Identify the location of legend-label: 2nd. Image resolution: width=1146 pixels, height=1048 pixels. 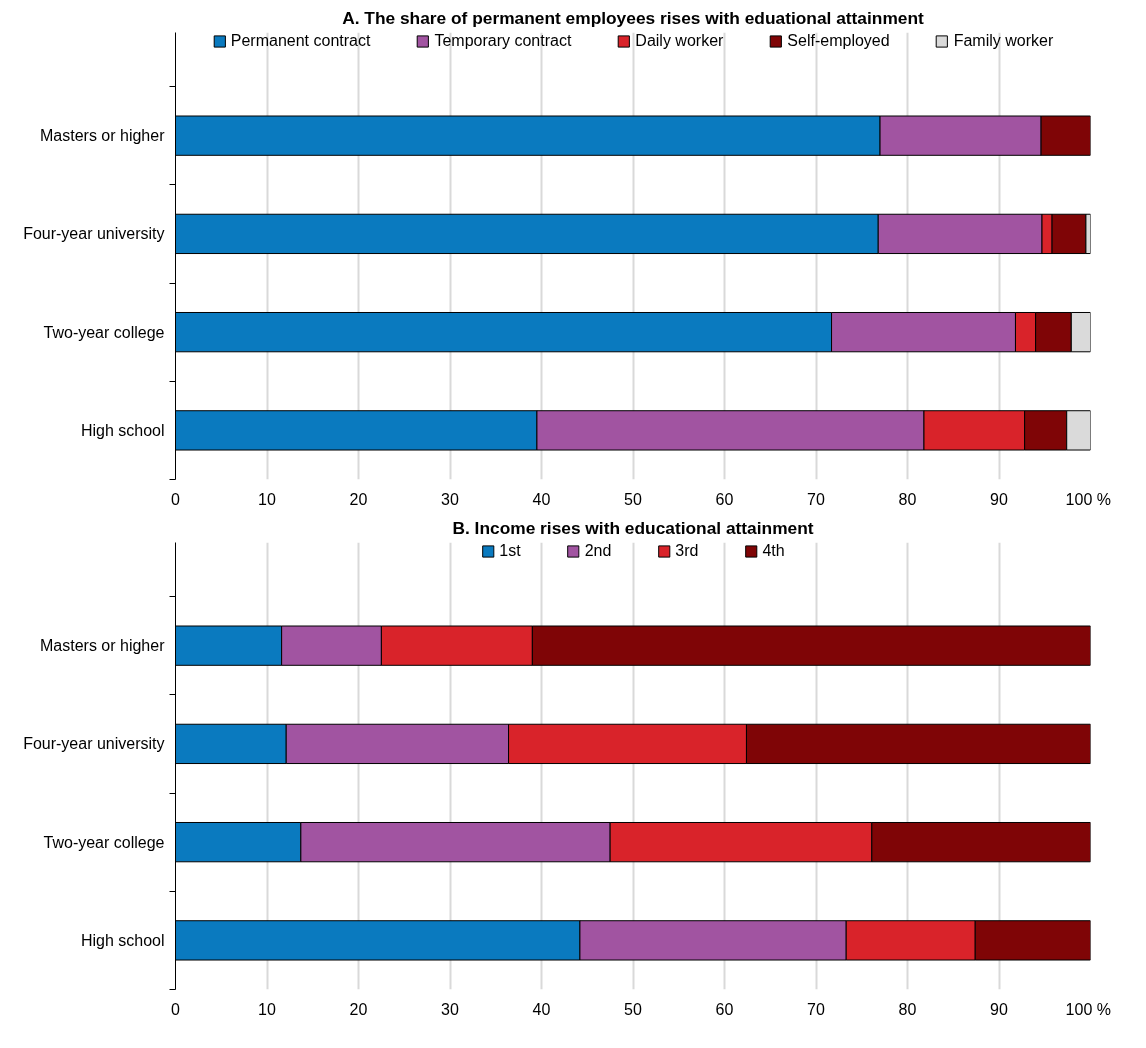
(598, 551).